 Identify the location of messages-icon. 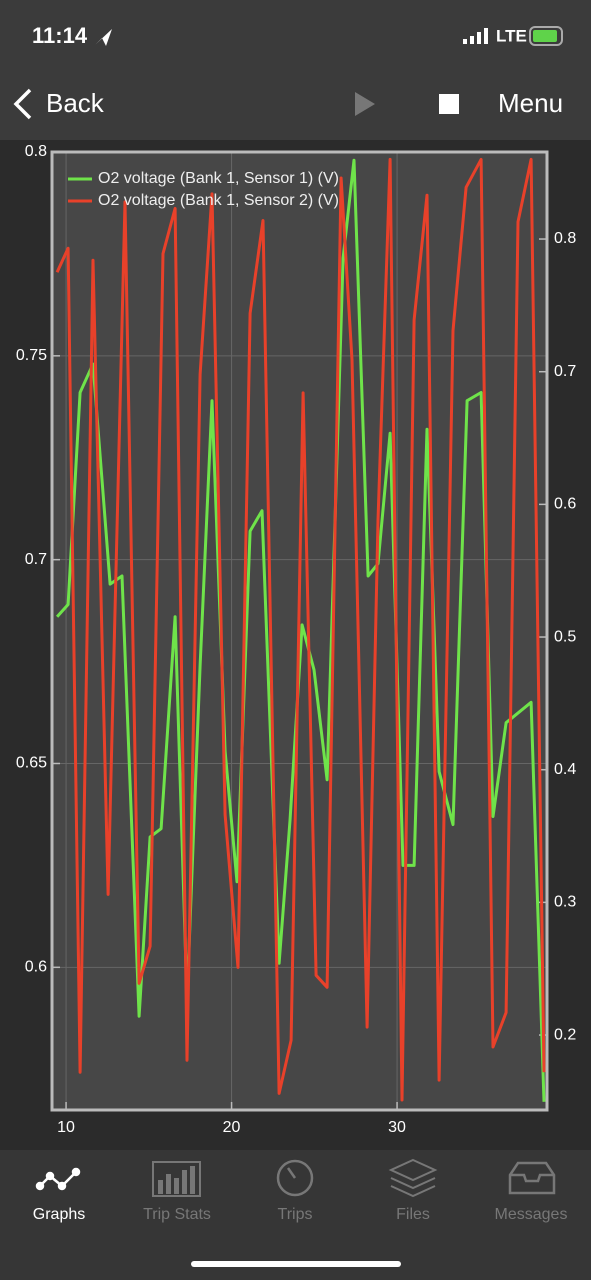
(532, 1178).